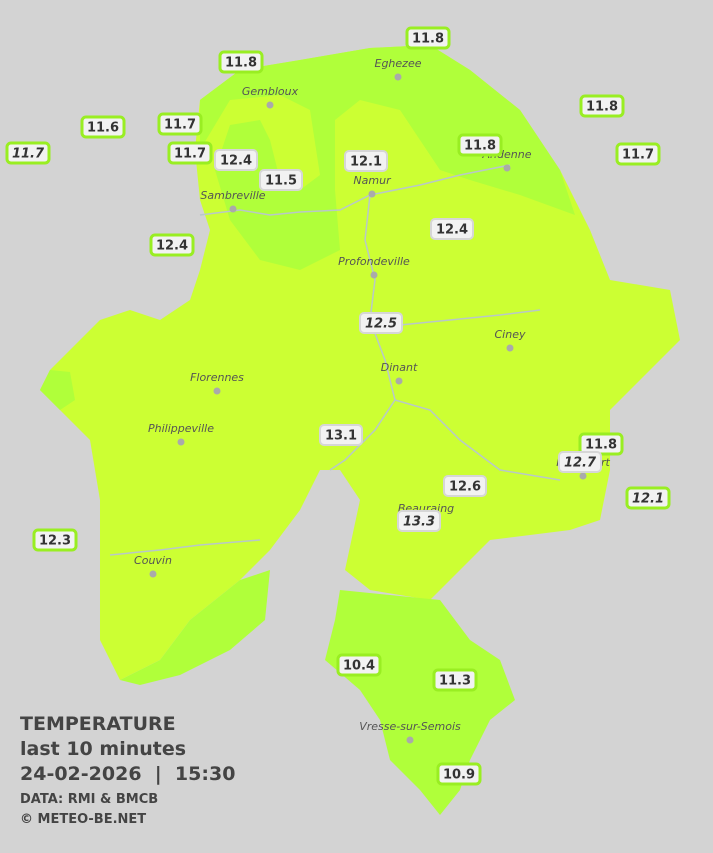  I want to click on region-green-north, so click(387, 157).